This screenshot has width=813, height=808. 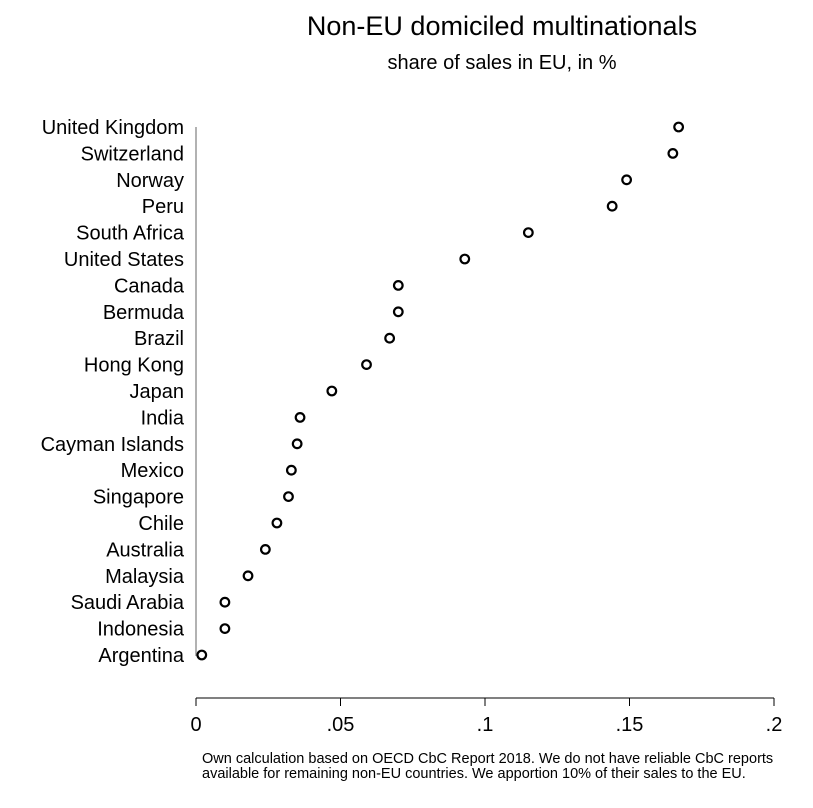 What do you see at coordinates (150, 181) in the screenshot?
I see `category-label: Norway` at bounding box center [150, 181].